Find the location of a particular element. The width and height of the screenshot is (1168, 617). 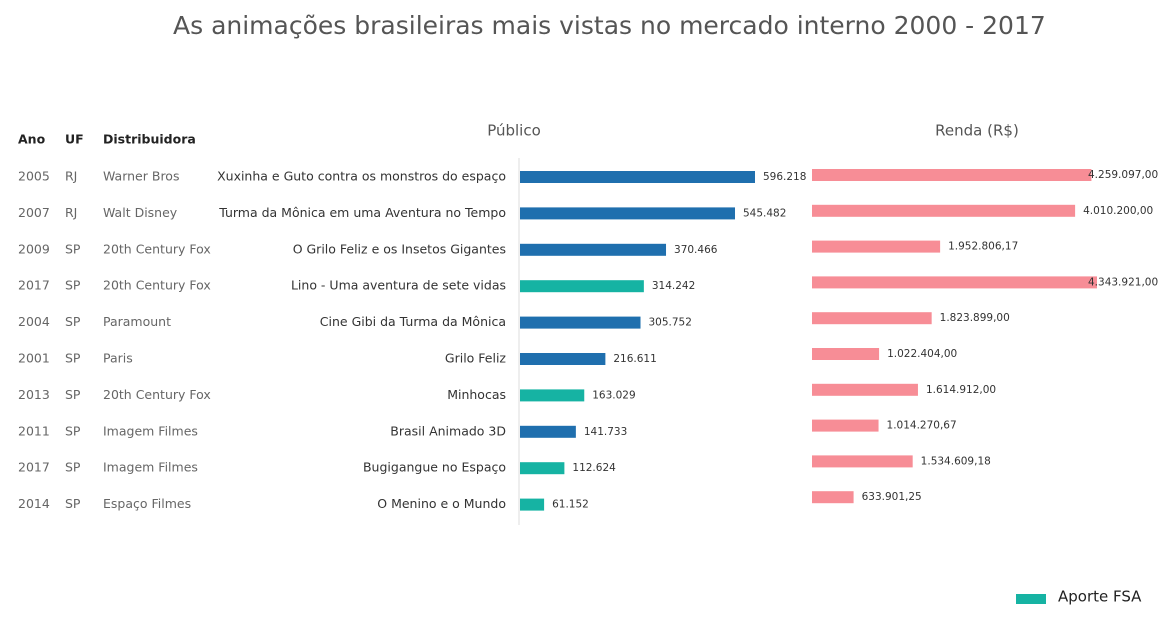

value-label: 1.022.404,00 is located at coordinates (922, 354).